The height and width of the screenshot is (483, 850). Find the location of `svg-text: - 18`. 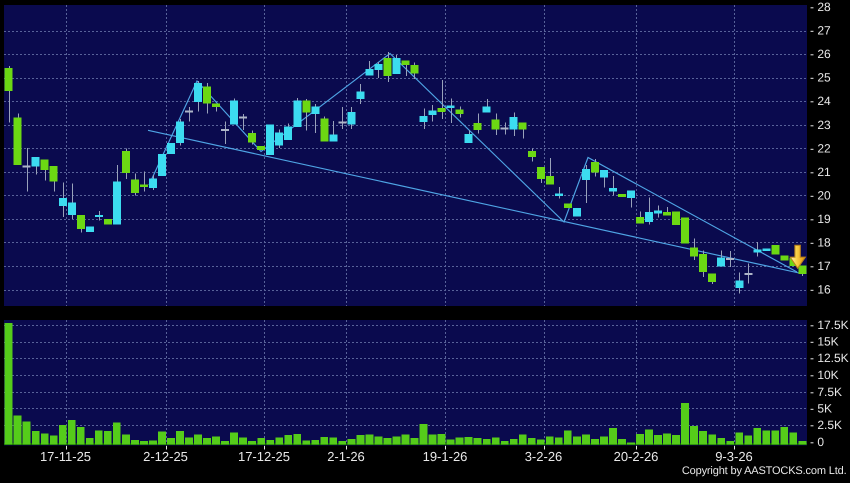

svg-text: - 18 is located at coordinates (820, 243).